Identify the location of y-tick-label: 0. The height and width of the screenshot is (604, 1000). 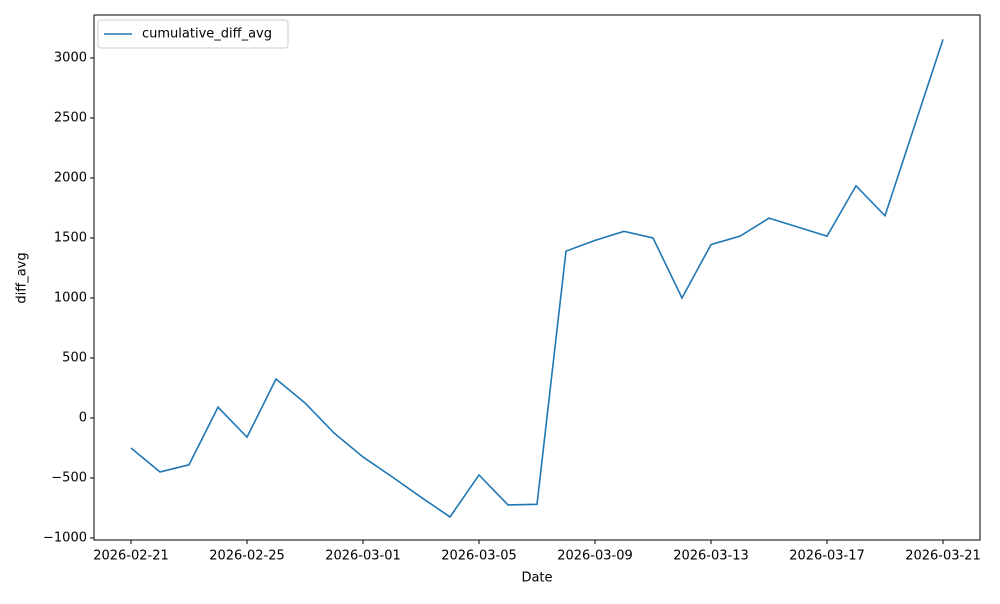
(83, 417).